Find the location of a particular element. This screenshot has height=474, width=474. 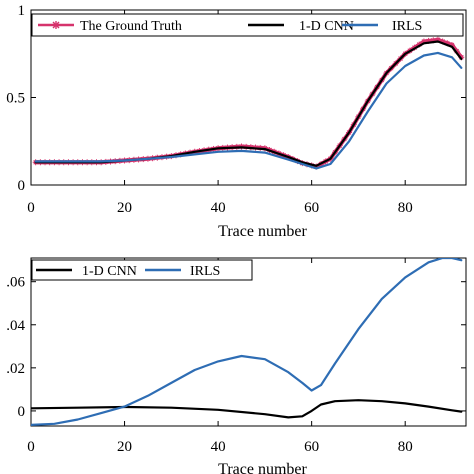

y-tick-label: 1 is located at coordinates (22, 11).